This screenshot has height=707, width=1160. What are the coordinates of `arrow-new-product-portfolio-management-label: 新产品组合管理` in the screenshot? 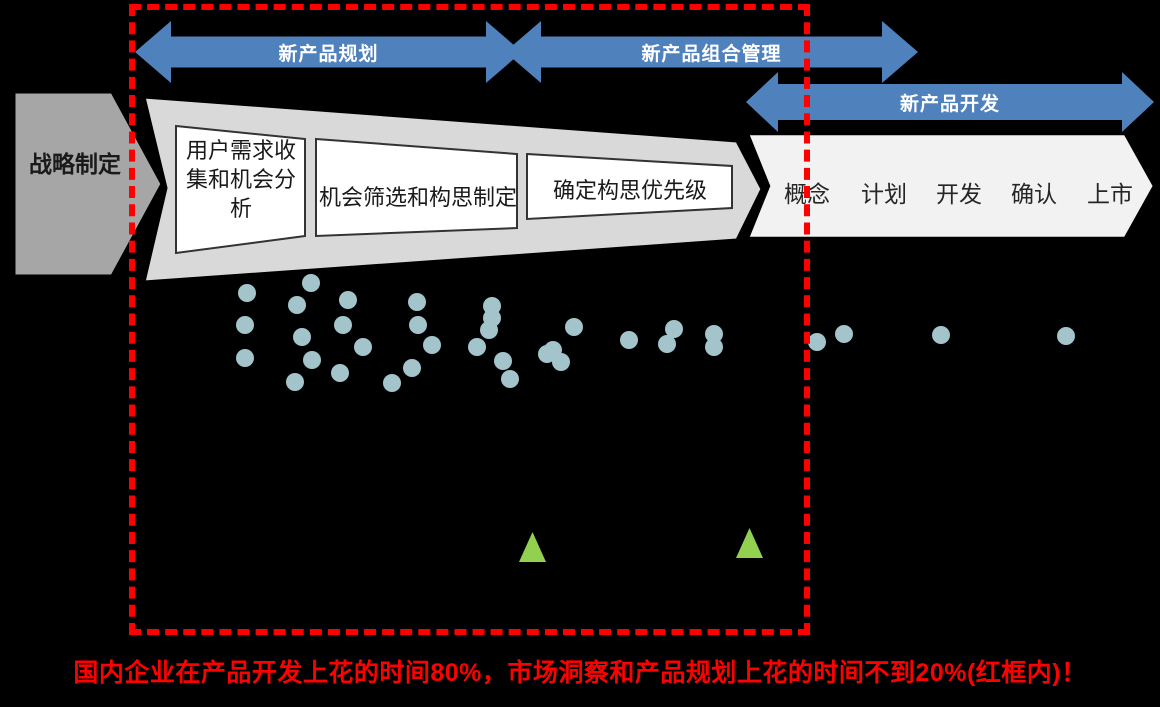 It's located at (711, 54).